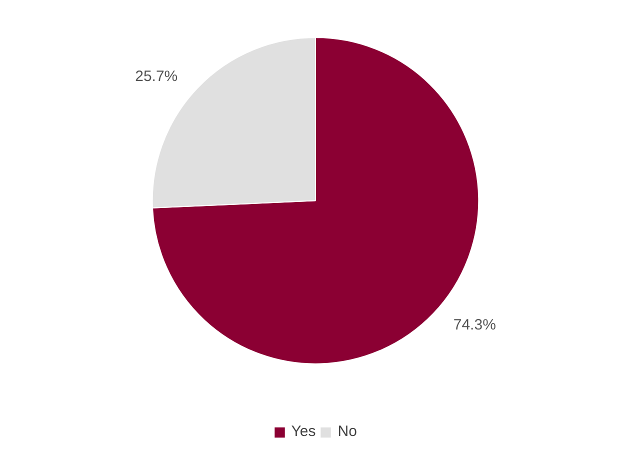  I want to click on data-label: 74.3%, so click(474, 325).